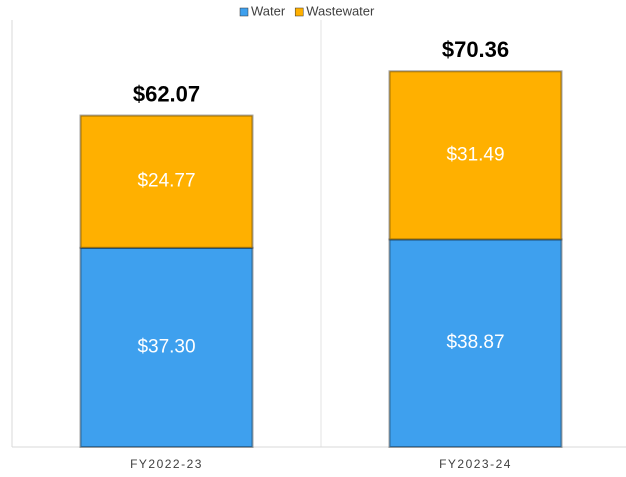 Image resolution: width=626 pixels, height=477 pixels. I want to click on legend-label: Water, so click(268, 10).